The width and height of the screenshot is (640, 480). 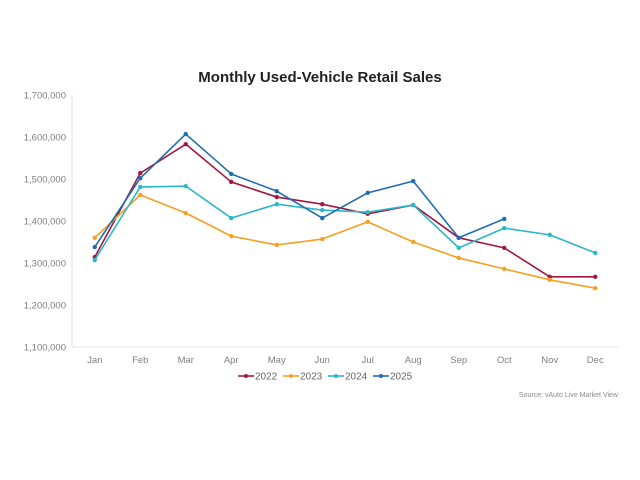 What do you see at coordinates (569, 395) in the screenshot?
I see `source-note: Source: vAuto Live Market View` at bounding box center [569, 395].